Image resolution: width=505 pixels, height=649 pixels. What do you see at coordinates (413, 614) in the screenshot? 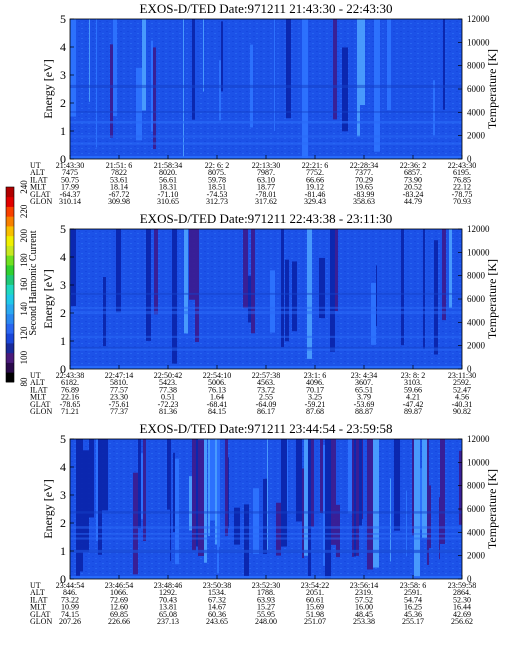
I see `orbit-value: 45.36` at bounding box center [413, 614].